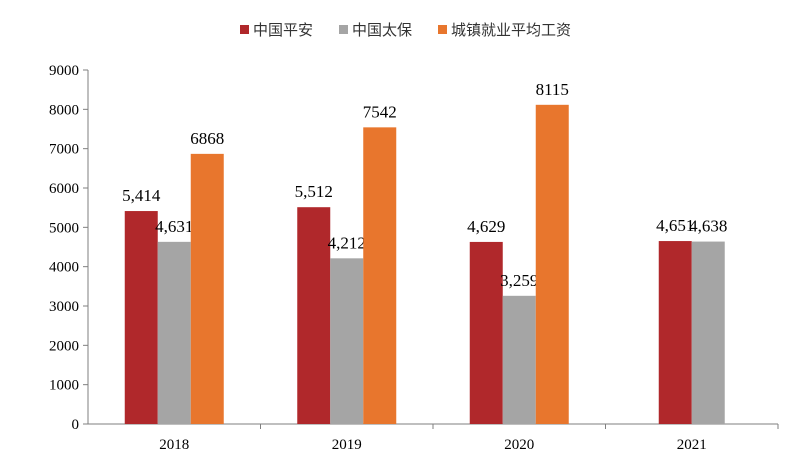 The width and height of the screenshot is (792, 474). What do you see at coordinates (64, 150) in the screenshot?
I see `y-tick-label: 7000` at bounding box center [64, 150].